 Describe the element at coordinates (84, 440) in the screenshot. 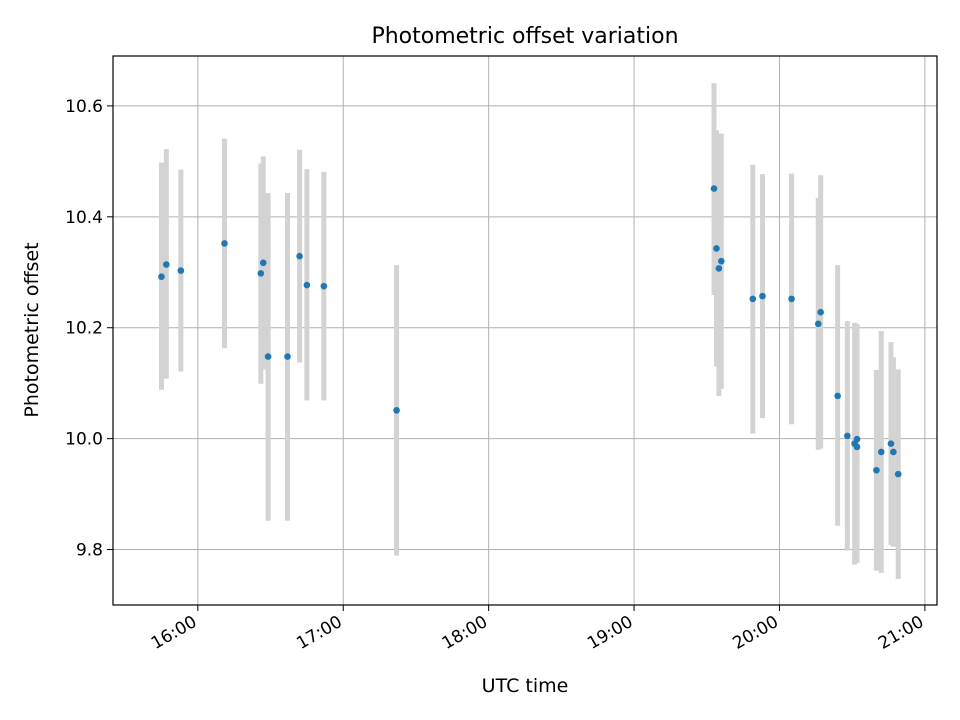

I see `y-tick-label: 10.0` at that location.